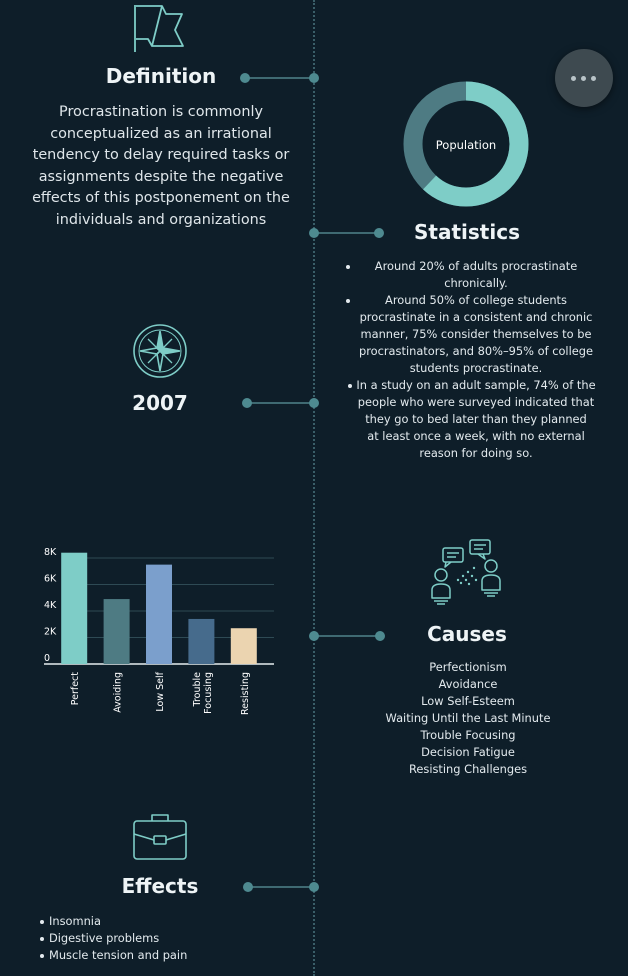 This screenshot has width=628, height=976. I want to click on statistics-title: Statistics, so click(467, 232).